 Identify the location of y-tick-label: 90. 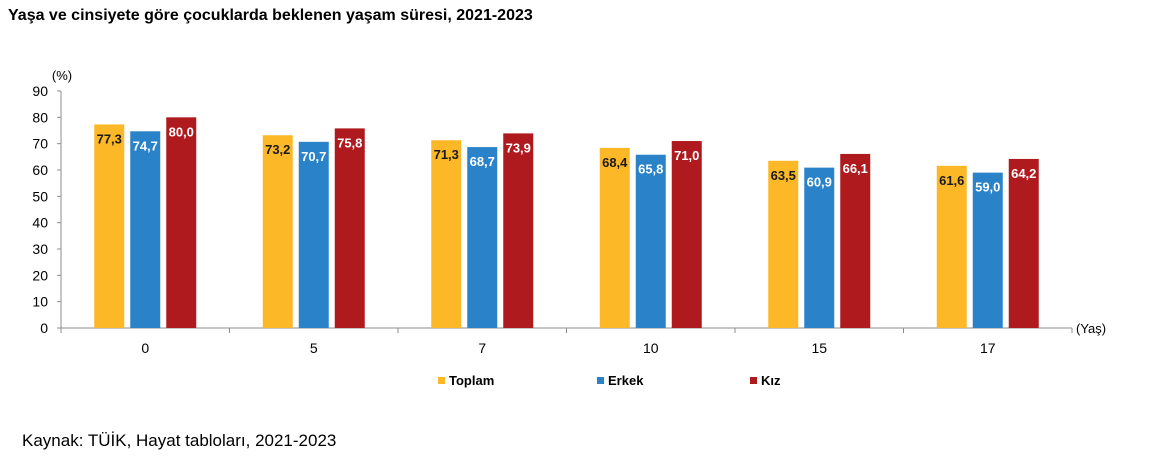
(40, 91).